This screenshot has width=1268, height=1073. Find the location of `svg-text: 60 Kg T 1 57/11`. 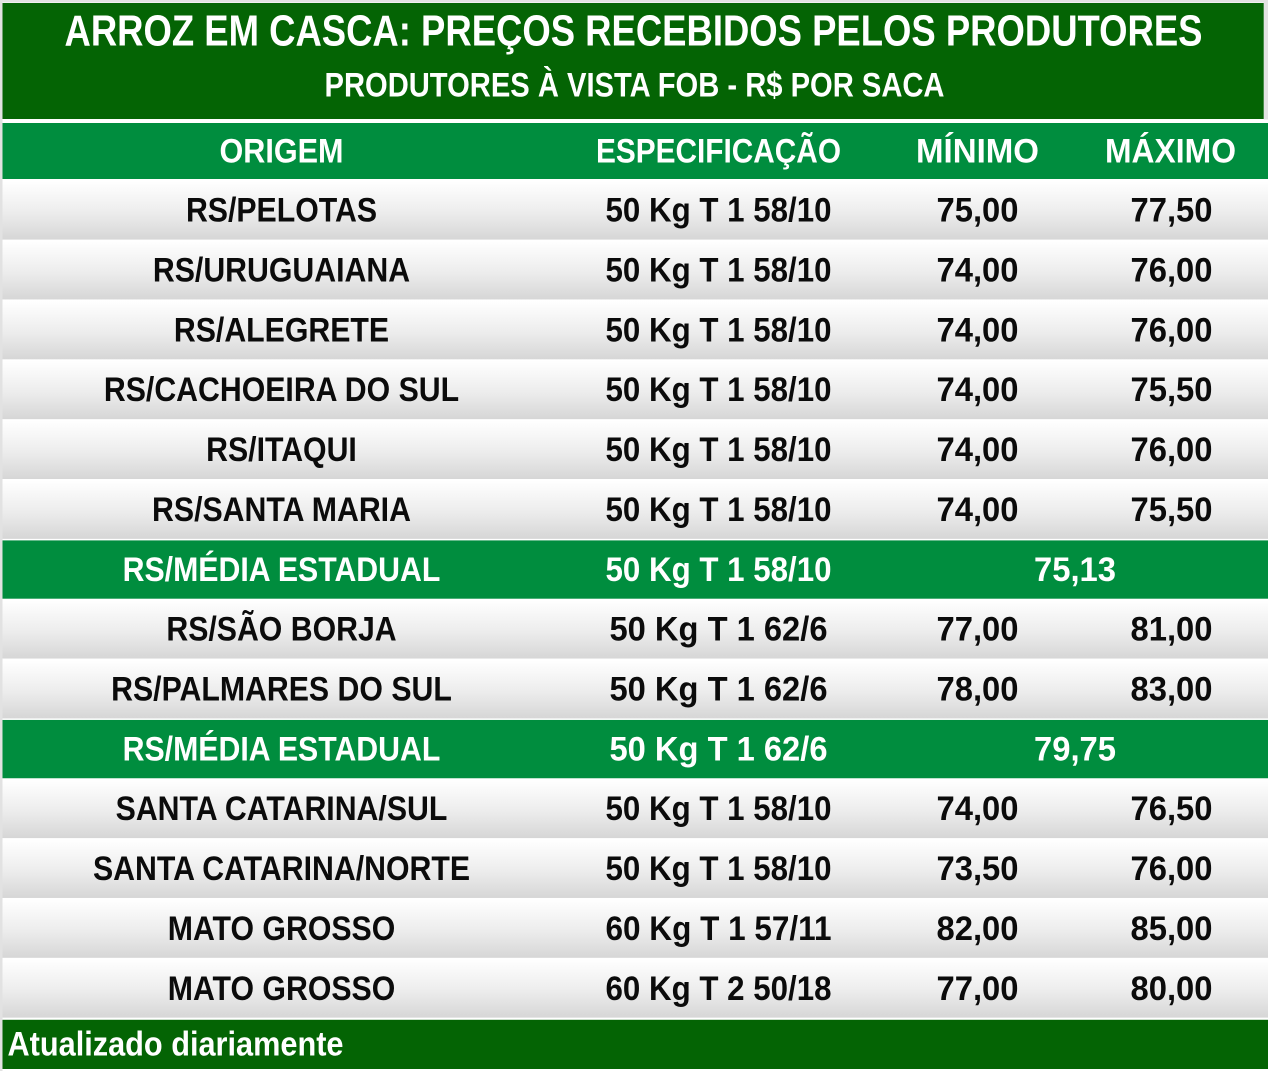

svg-text: 60 Kg T 1 57/11 is located at coordinates (719, 929).